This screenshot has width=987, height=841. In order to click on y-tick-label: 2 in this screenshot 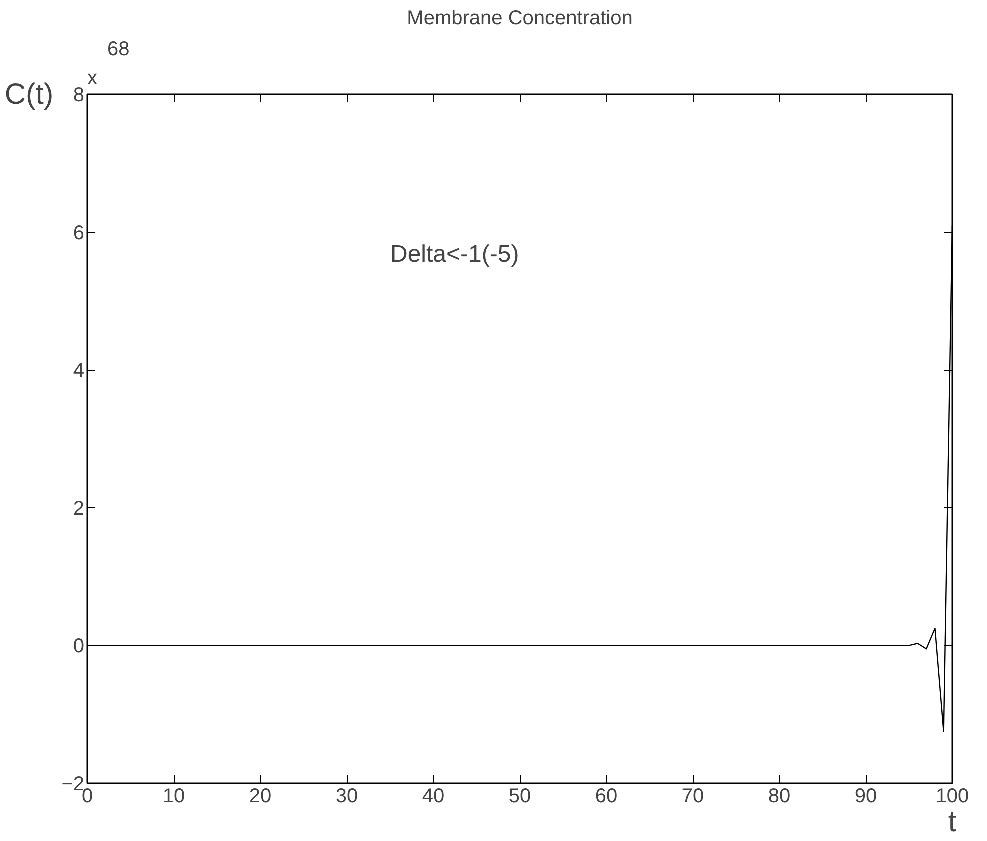, I will do `click(78, 509)`.